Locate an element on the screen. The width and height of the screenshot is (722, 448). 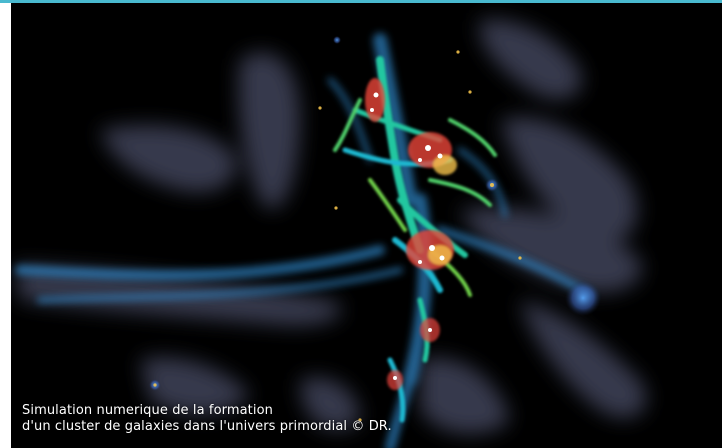
caption-line-1: Simulation numerique de la formation is located at coordinates (147, 410).